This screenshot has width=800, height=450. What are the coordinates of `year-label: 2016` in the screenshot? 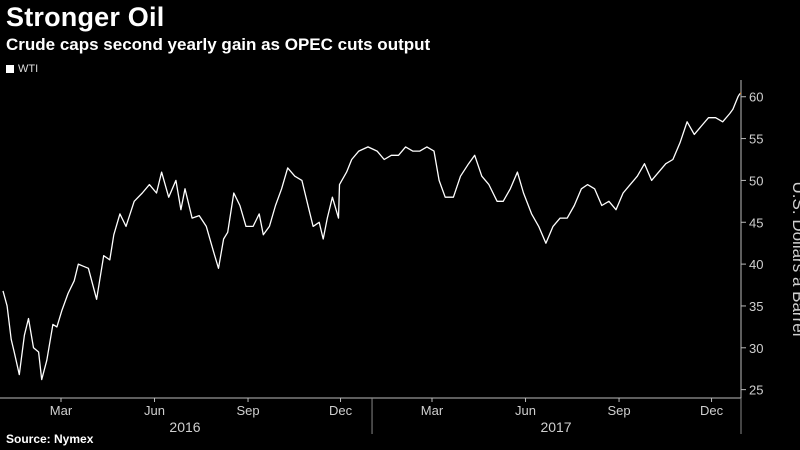 It's located at (184, 427).